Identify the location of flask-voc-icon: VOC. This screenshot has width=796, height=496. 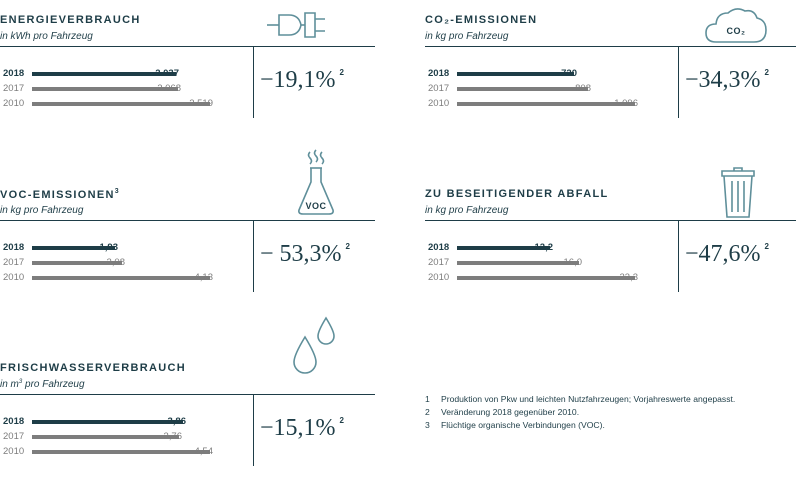
(316, 183).